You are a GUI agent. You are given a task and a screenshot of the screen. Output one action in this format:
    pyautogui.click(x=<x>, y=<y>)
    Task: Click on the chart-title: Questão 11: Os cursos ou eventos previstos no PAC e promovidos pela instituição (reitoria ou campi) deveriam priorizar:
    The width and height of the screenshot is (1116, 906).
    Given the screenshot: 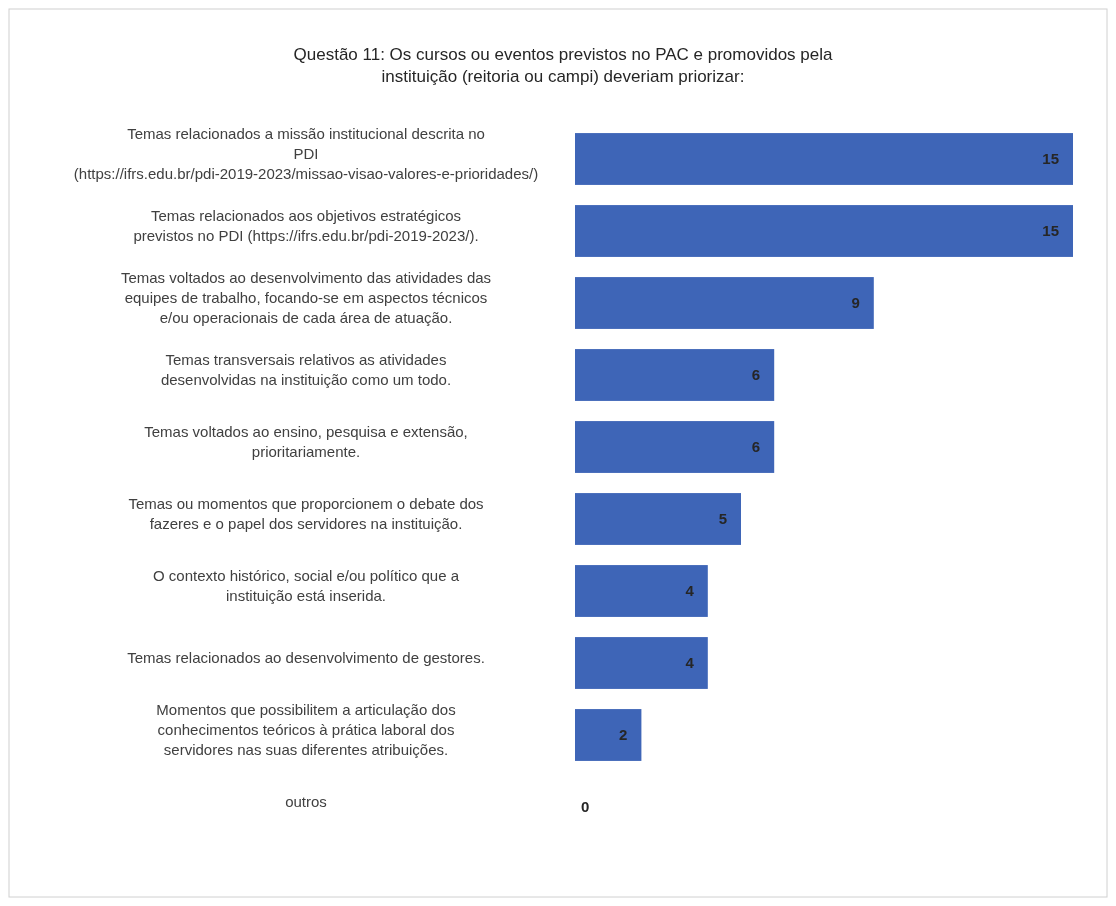 What is the action you would take?
    pyautogui.click(x=563, y=65)
    